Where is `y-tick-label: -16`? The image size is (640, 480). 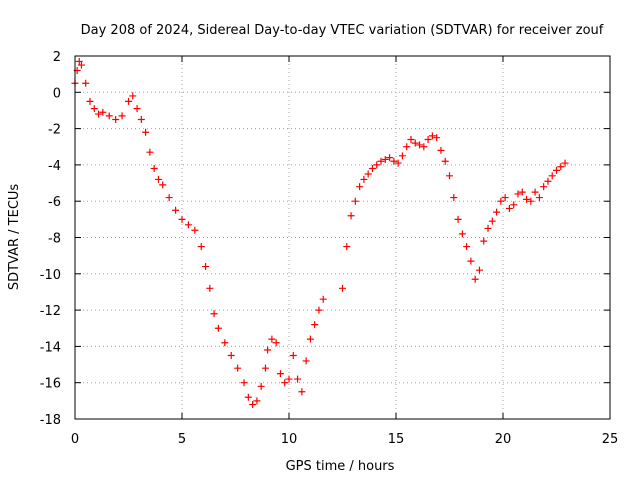
y-tick-label: -16 is located at coordinates (50, 384).